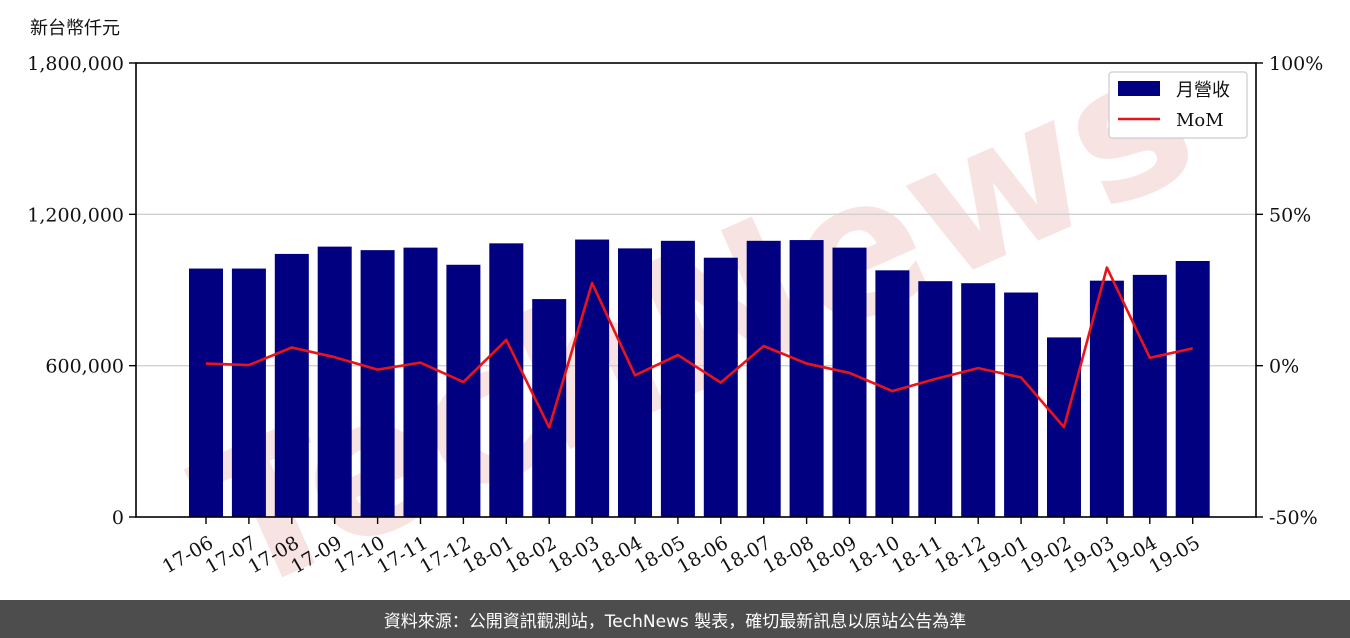 The height and width of the screenshot is (638, 1350). I want to click on right-tick-label: -50%, so click(1293, 518).